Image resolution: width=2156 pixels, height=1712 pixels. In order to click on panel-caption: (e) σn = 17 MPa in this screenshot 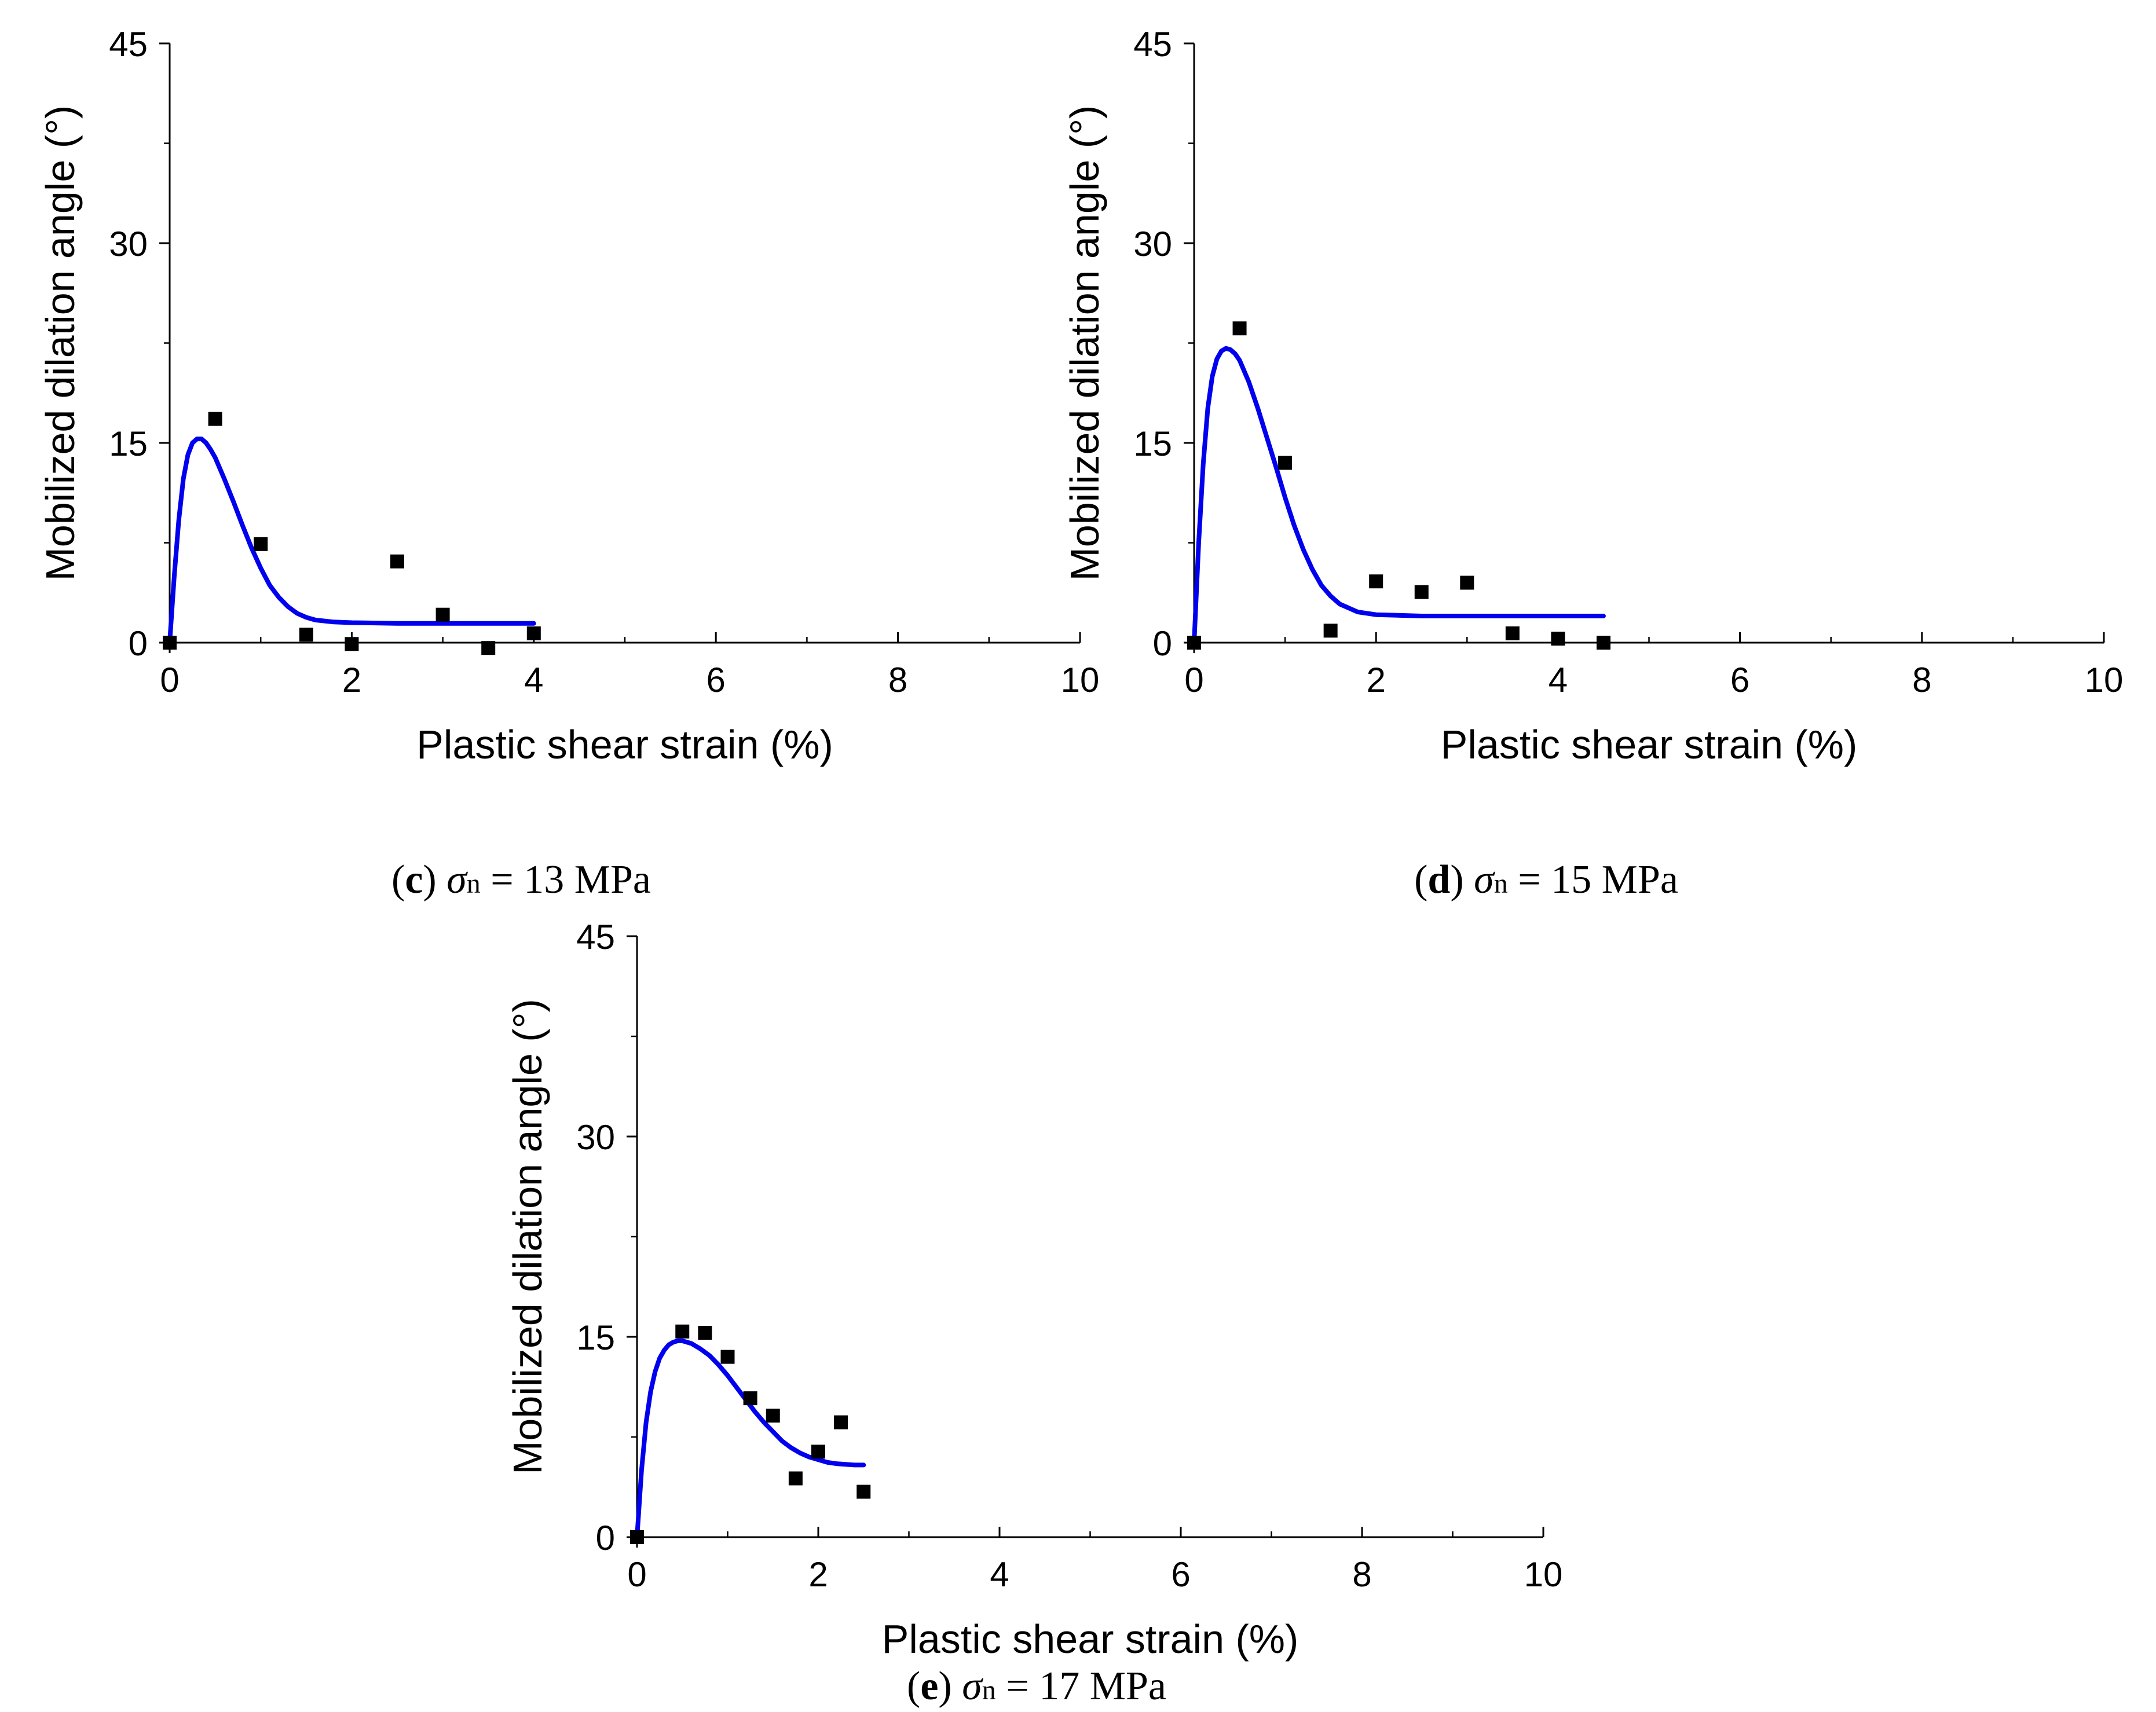, I will do `click(1036, 1686)`.